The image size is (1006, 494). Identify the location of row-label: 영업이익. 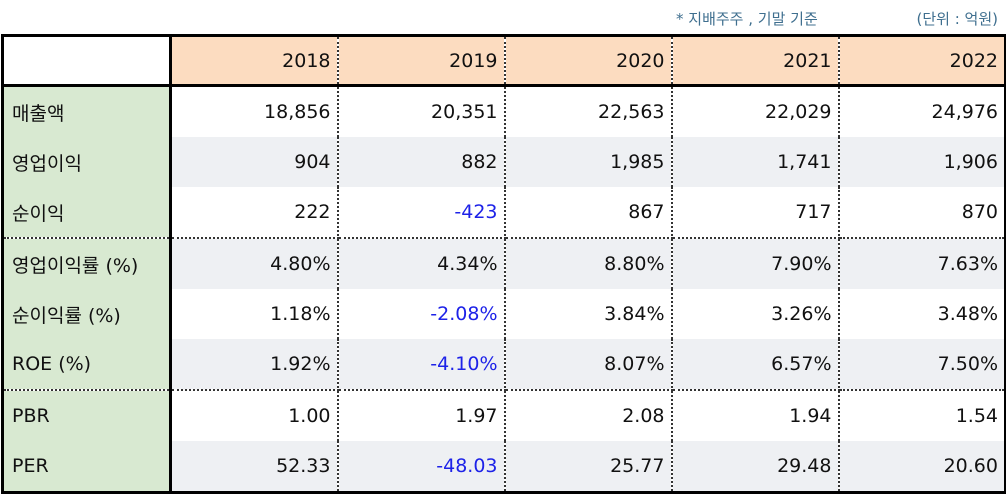
(86, 162).